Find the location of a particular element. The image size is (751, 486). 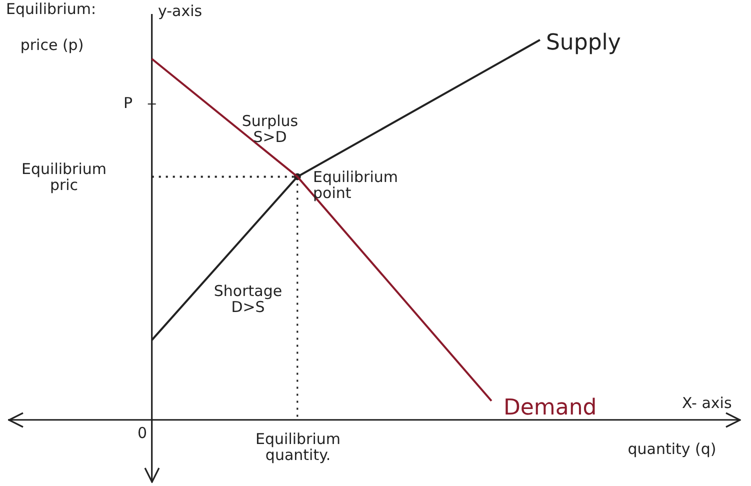

annotation: Equilibrium point is located at coordinates (355, 185).